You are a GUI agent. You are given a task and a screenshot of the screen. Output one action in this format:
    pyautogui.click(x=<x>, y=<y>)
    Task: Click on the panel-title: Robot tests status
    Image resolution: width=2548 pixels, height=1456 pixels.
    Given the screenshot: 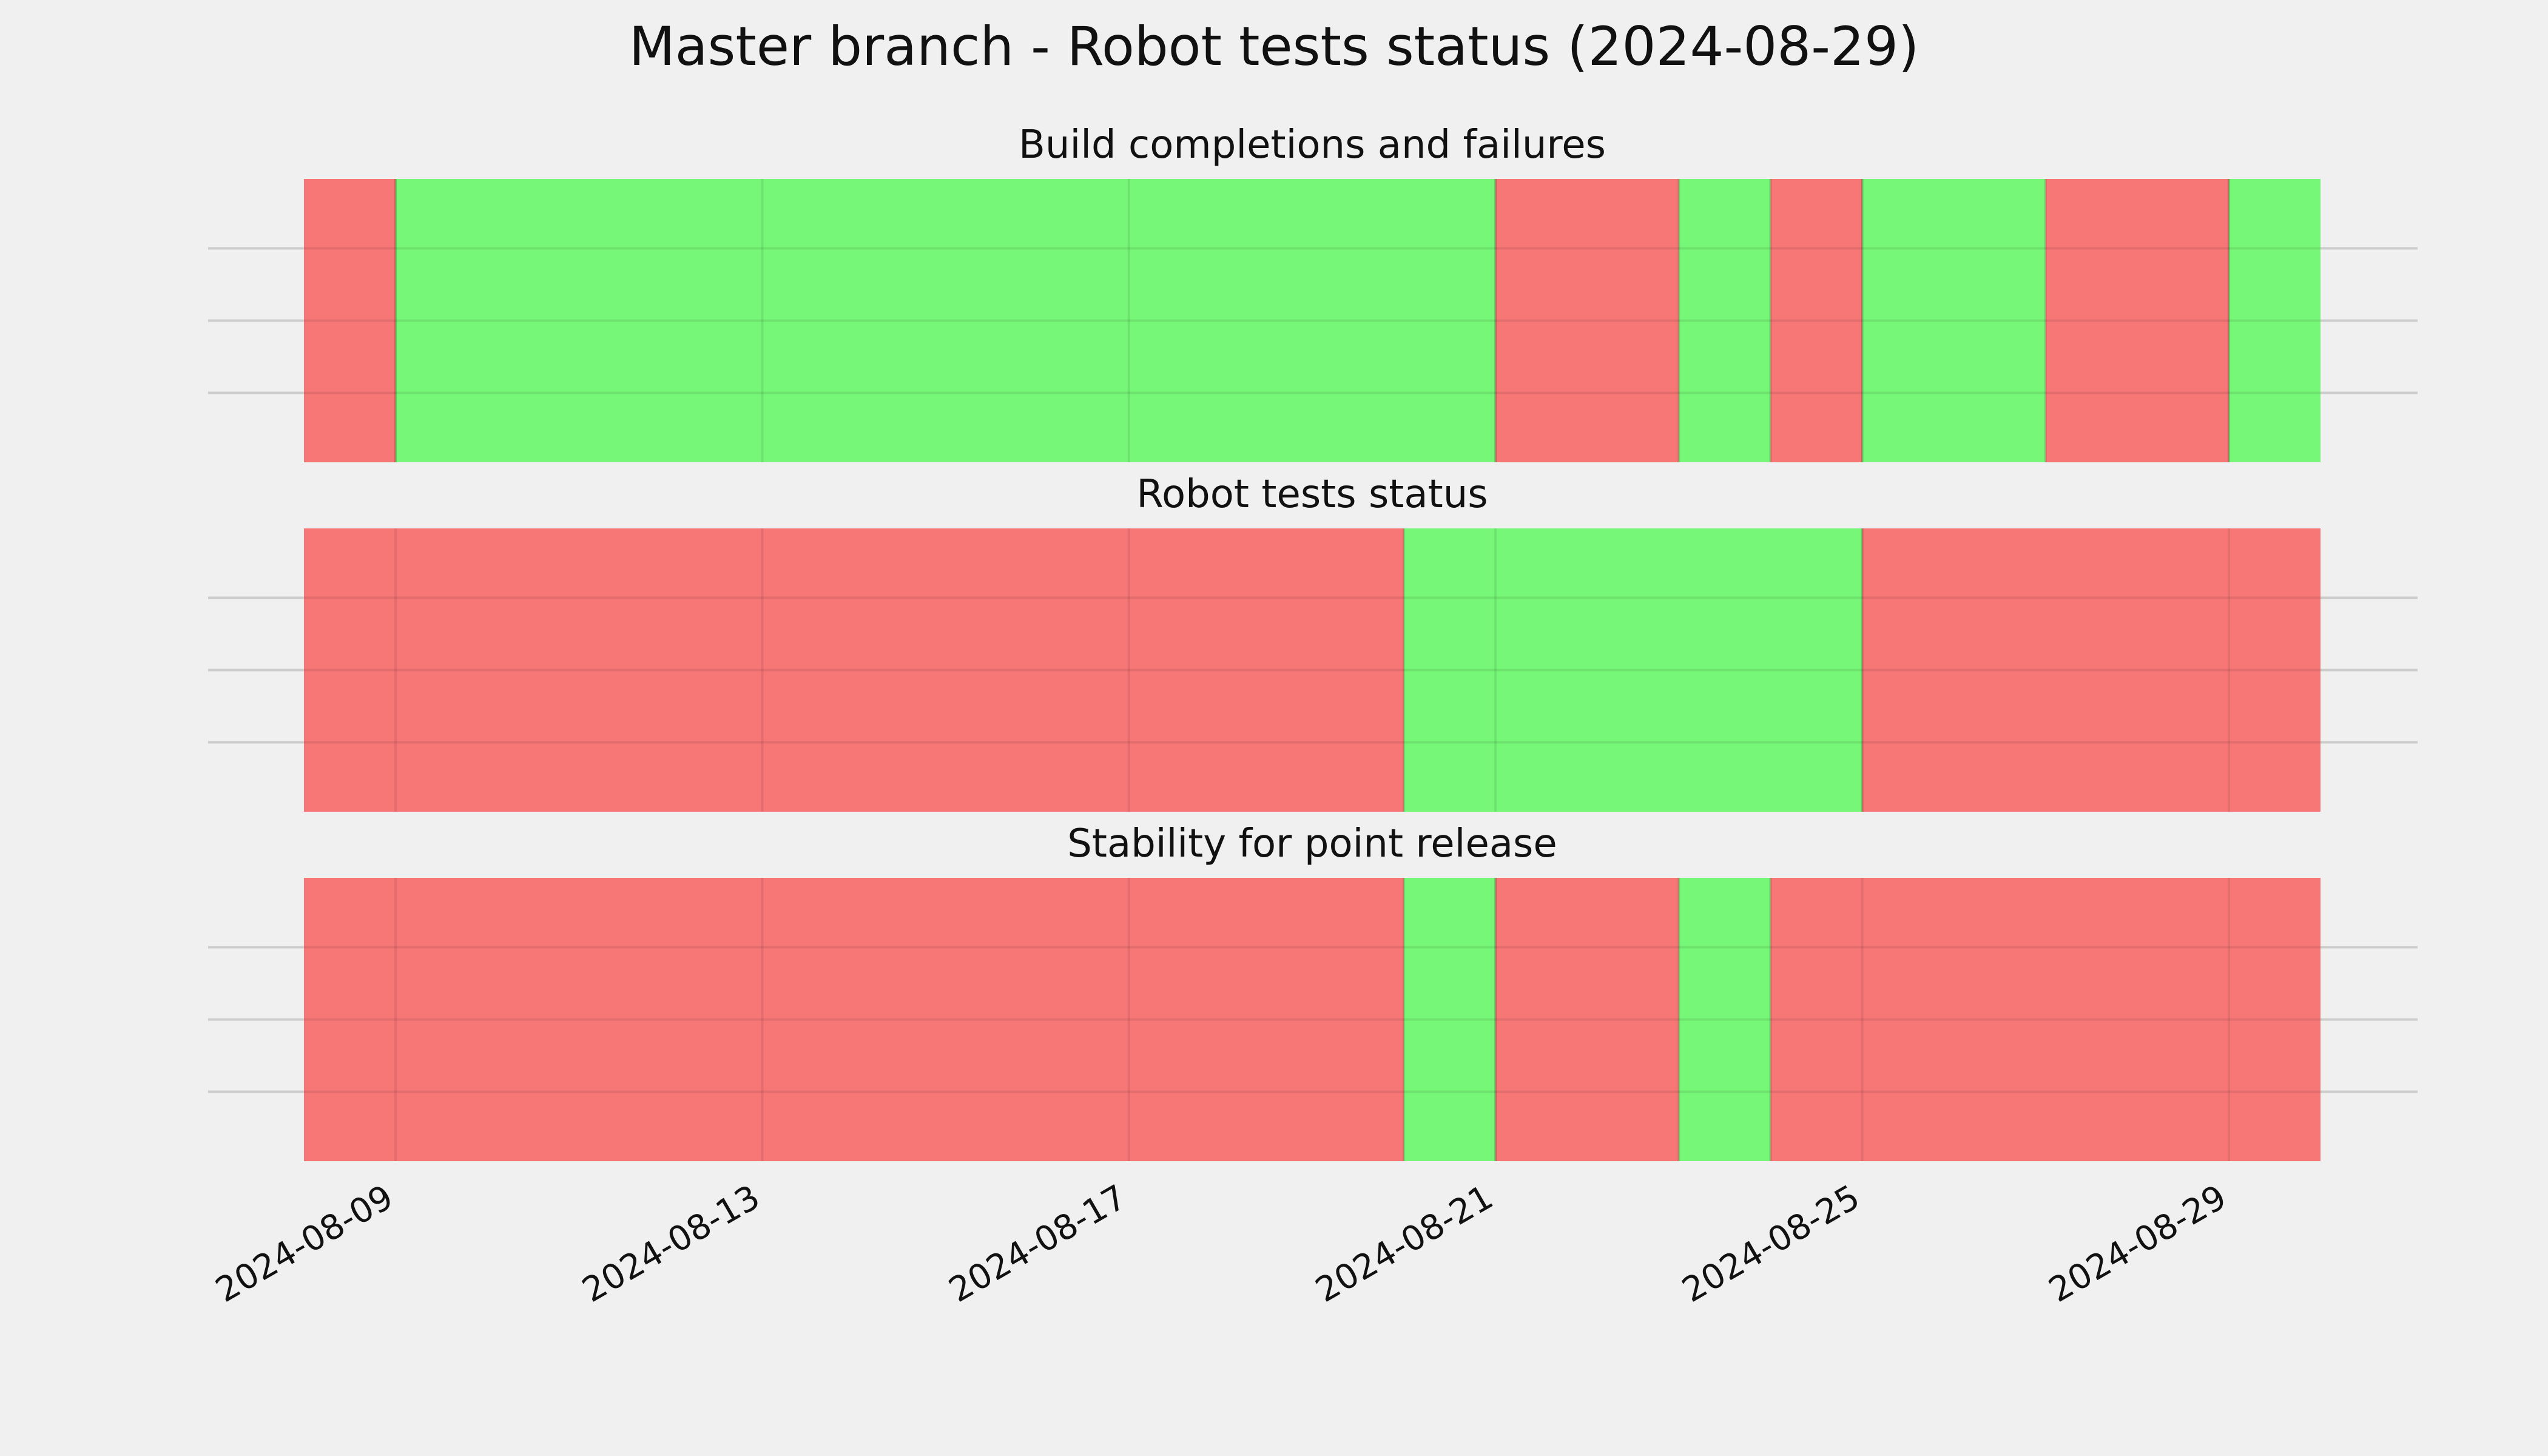 What is the action you would take?
    pyautogui.click(x=1312, y=494)
    